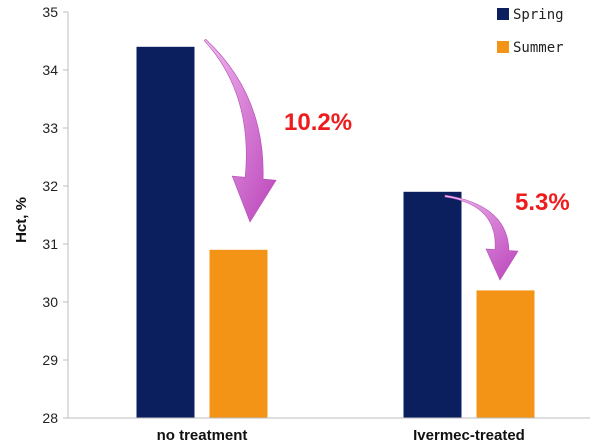  What do you see at coordinates (50, 244) in the screenshot?
I see `y-tick-label: 31` at bounding box center [50, 244].